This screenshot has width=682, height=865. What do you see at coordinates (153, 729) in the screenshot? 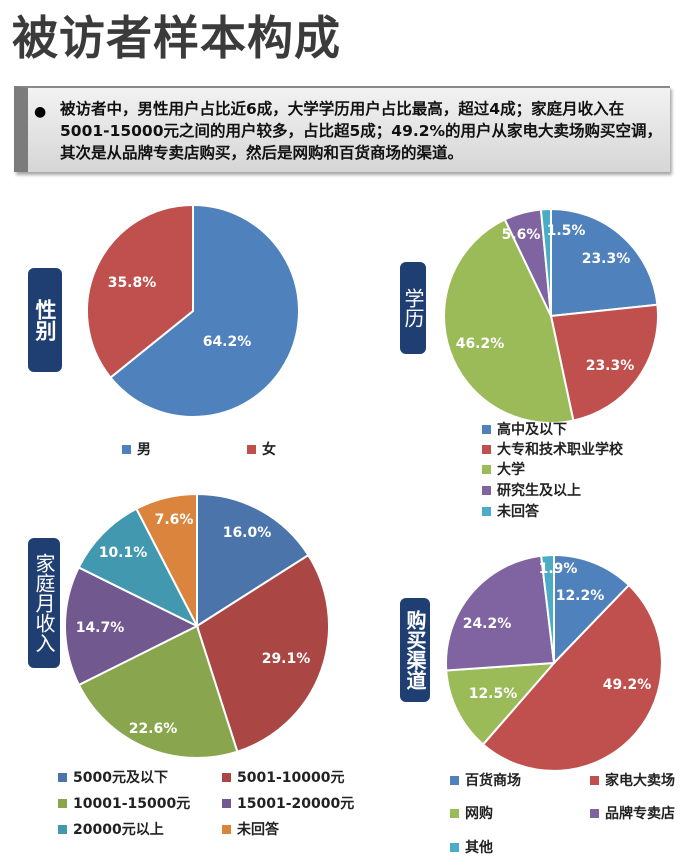
I see `income-data-label-2: 22.6%` at bounding box center [153, 729].